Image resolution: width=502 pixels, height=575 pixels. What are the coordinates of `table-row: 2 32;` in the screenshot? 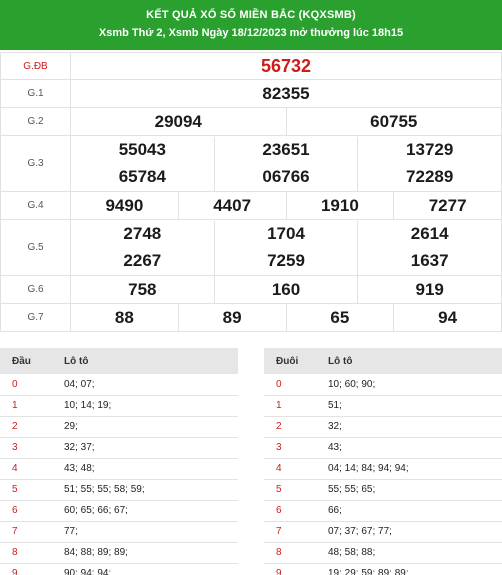 It's located at (383, 427).